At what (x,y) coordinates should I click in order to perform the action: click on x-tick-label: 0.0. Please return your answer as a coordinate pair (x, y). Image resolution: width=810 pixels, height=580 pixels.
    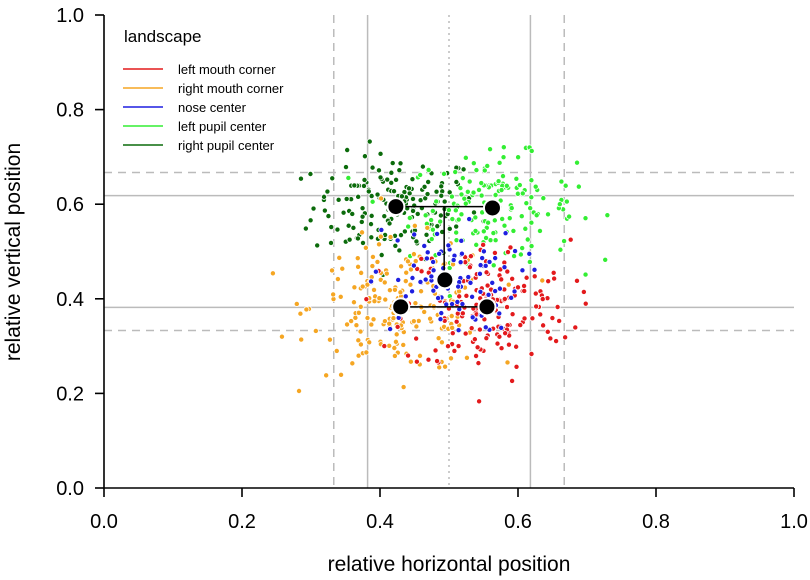
    Looking at the image, I should click on (104, 522).